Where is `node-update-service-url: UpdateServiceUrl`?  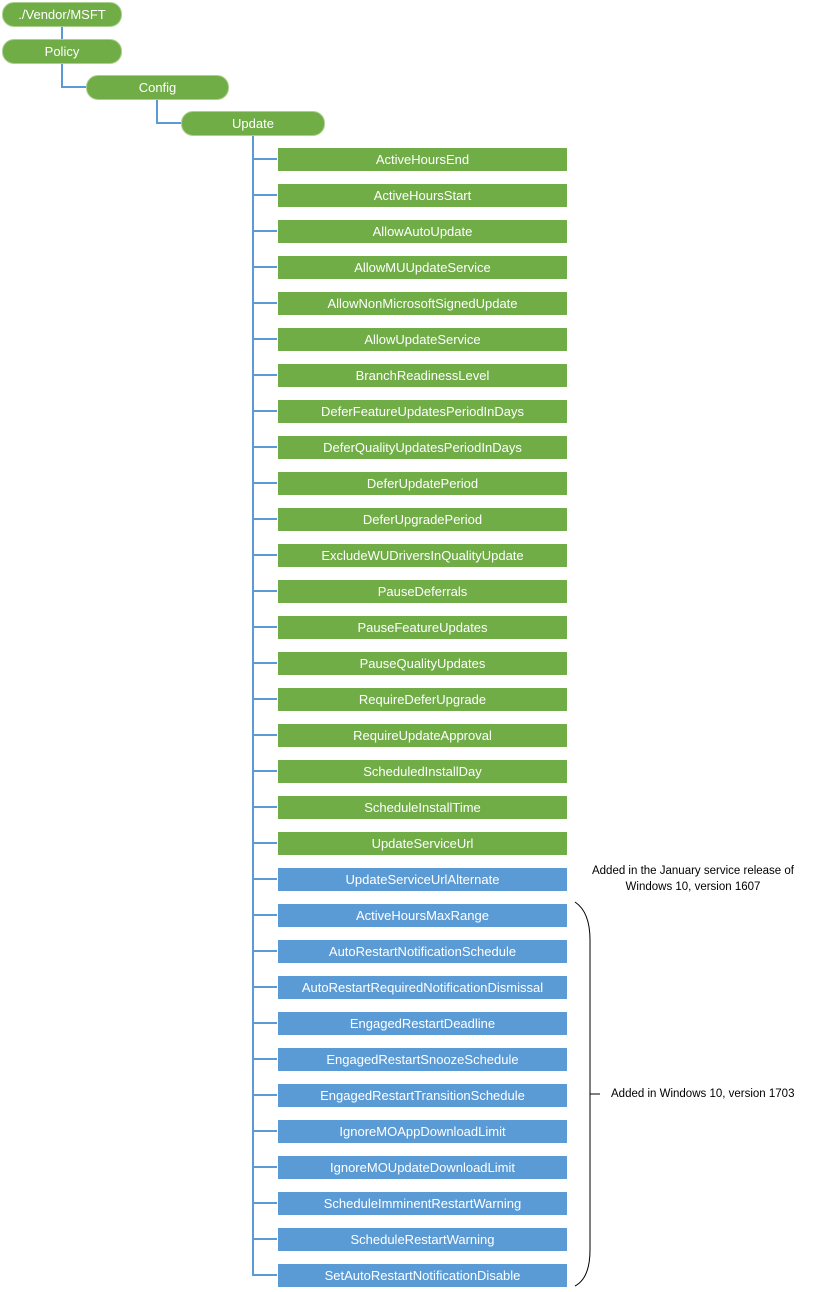
node-update-service-url: UpdateServiceUrl is located at coordinates (422, 843).